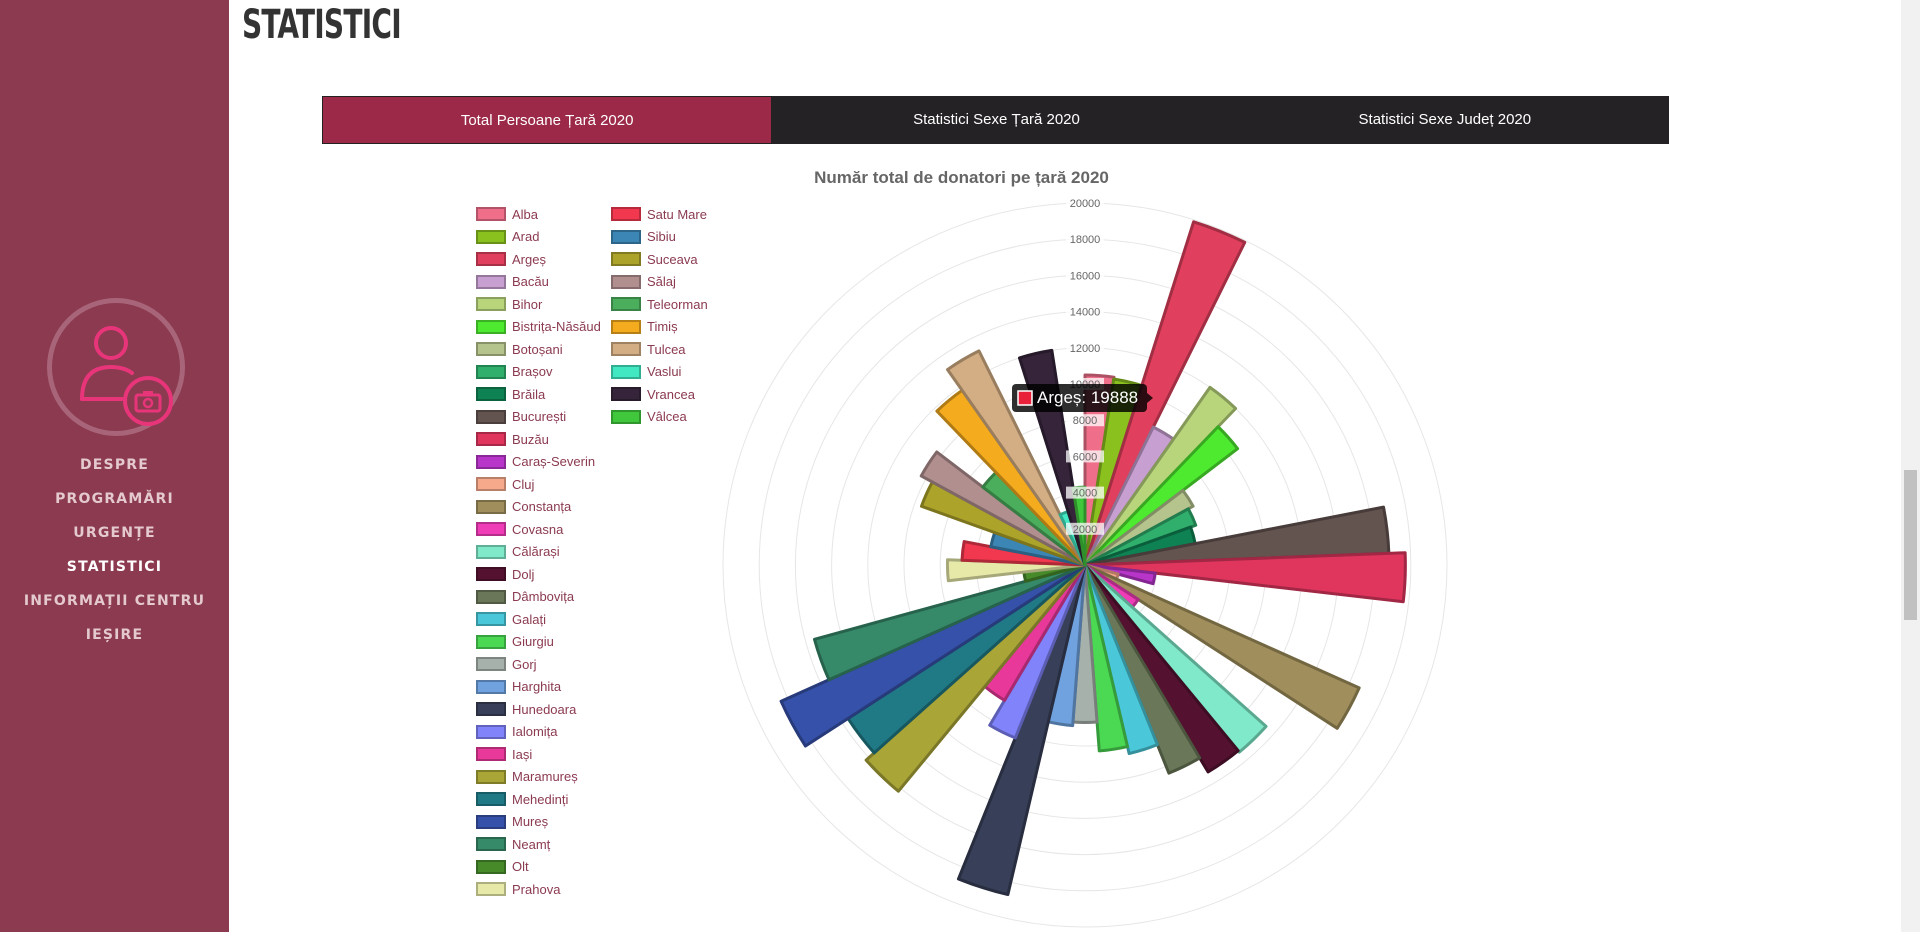 The width and height of the screenshot is (1920, 932). What do you see at coordinates (643, 237) in the screenshot?
I see `legend-item: Sibiu` at bounding box center [643, 237].